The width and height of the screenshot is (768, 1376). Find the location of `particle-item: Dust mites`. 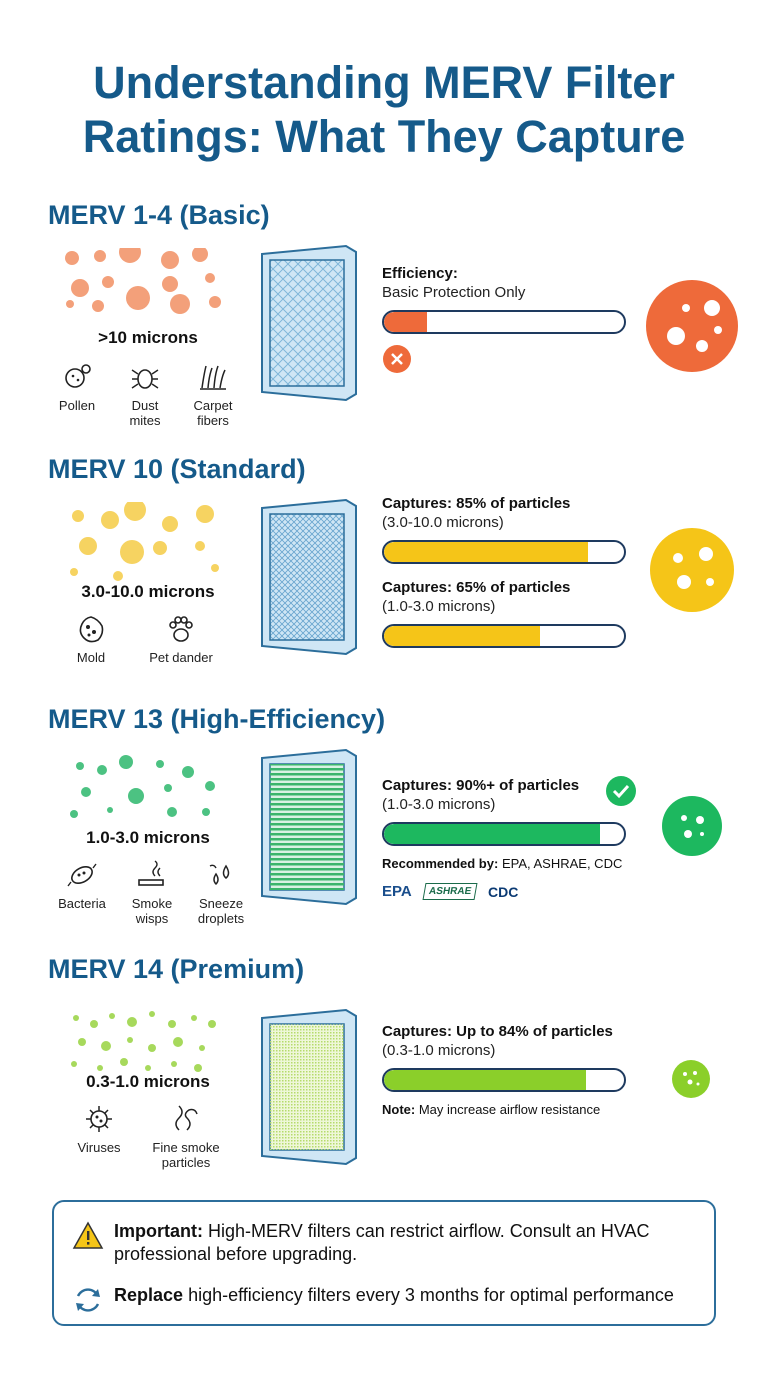

particle-item: Dust mites is located at coordinates (145, 395).